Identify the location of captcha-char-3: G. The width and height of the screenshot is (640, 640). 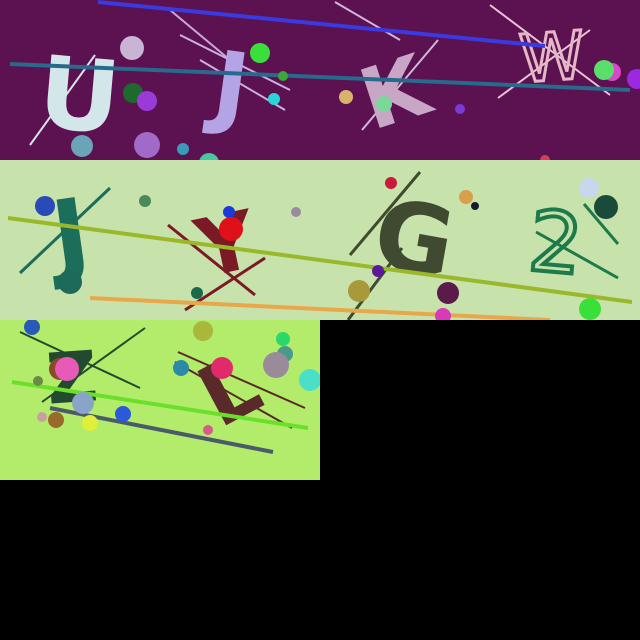
(414, 239).